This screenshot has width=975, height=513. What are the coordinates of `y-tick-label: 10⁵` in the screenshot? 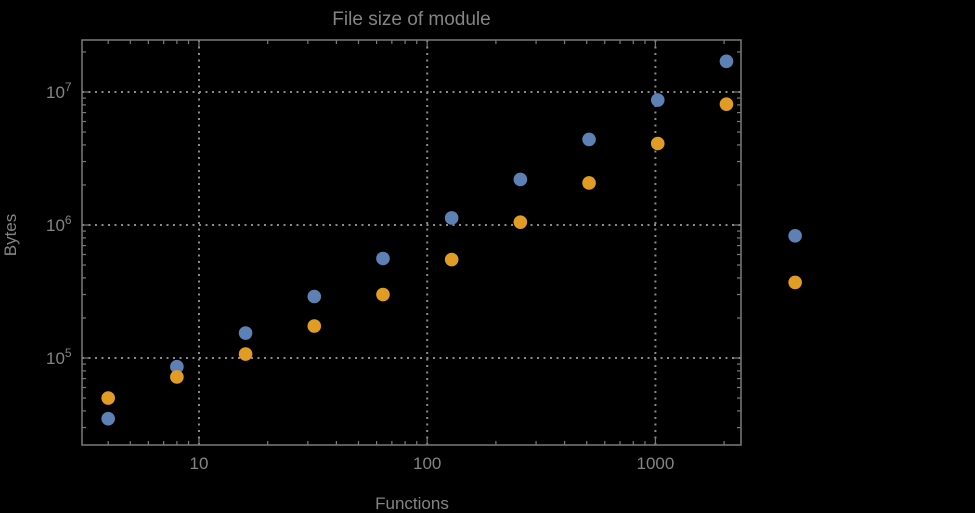 It's located at (59, 357).